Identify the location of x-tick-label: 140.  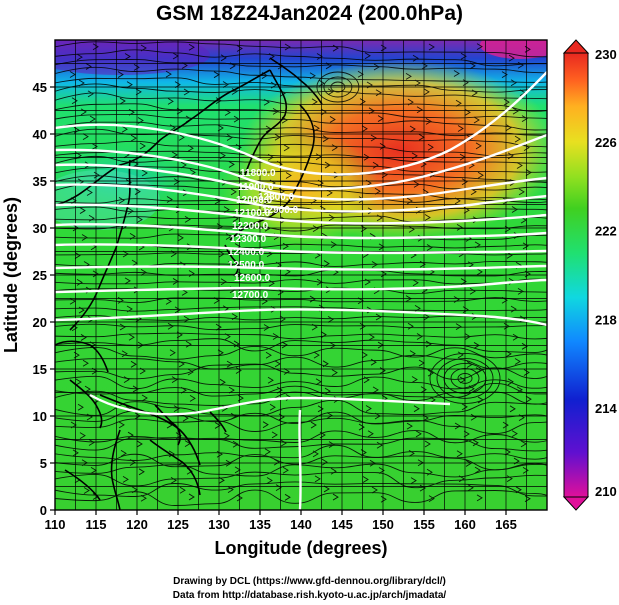
(301, 524).